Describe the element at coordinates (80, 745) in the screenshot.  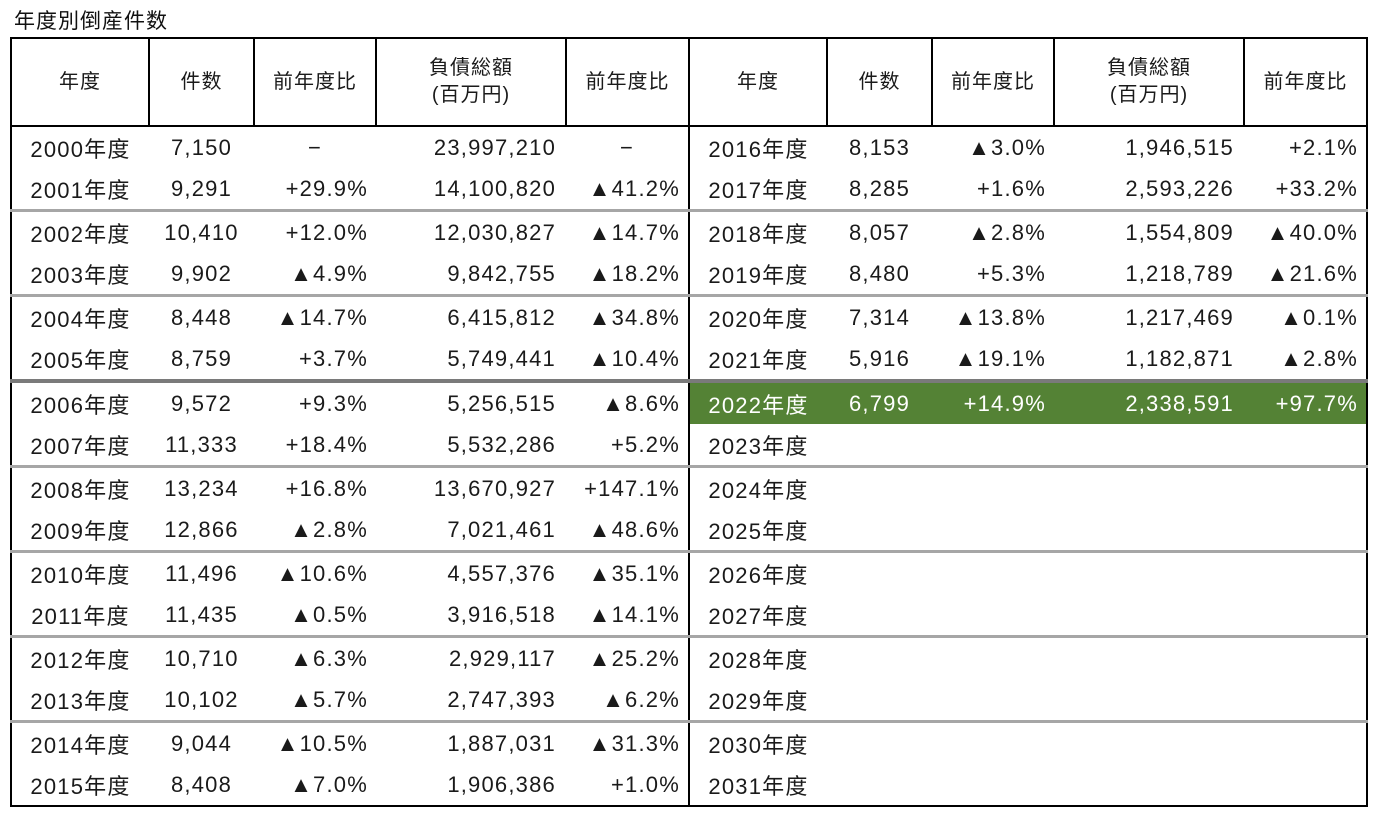
I see `year-cell: 2014年度` at that location.